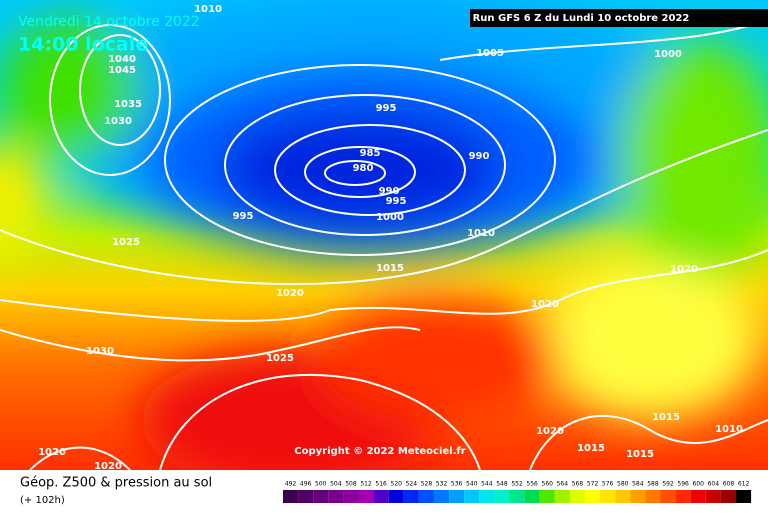 This screenshot has width=768, height=516. Describe the element at coordinates (517, 484) in the screenshot. I see `legend-level: 552` at that location.